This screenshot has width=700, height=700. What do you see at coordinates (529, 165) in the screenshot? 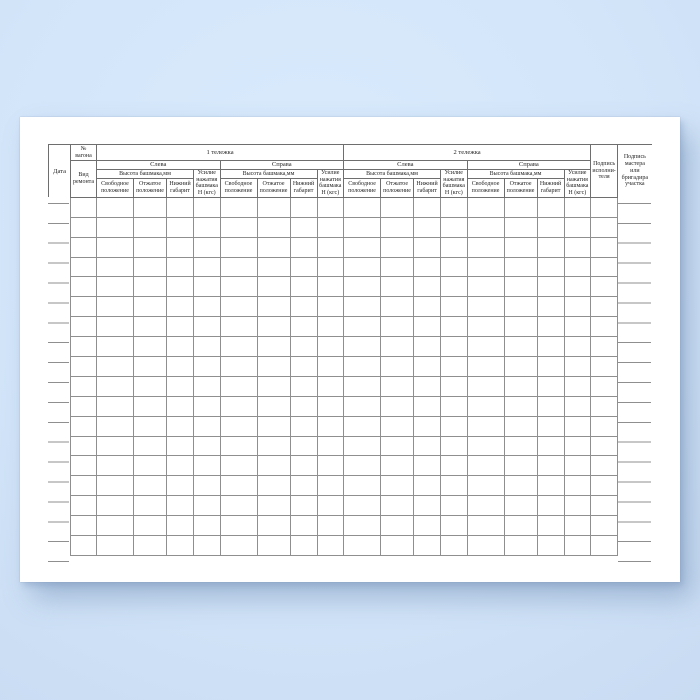
I see `header-bogie2-right: Справа` at bounding box center [529, 165].